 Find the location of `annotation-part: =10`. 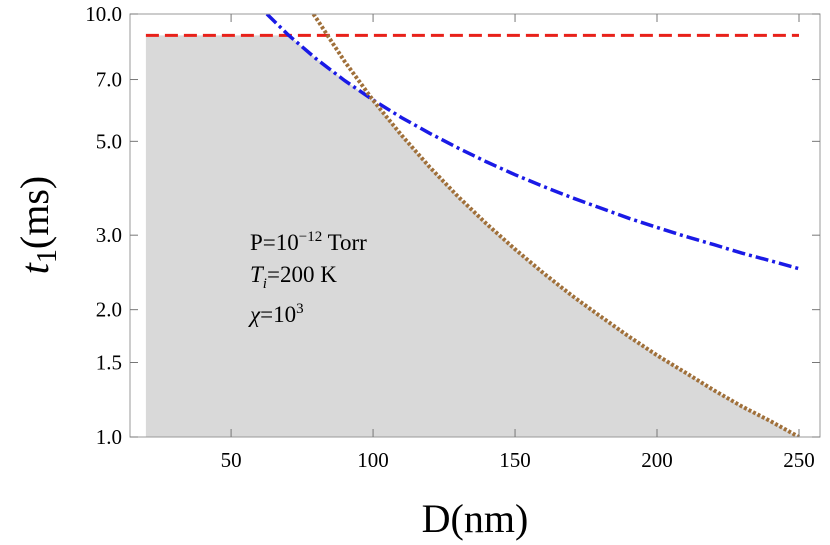

annotation-part: =10 is located at coordinates (278, 314).